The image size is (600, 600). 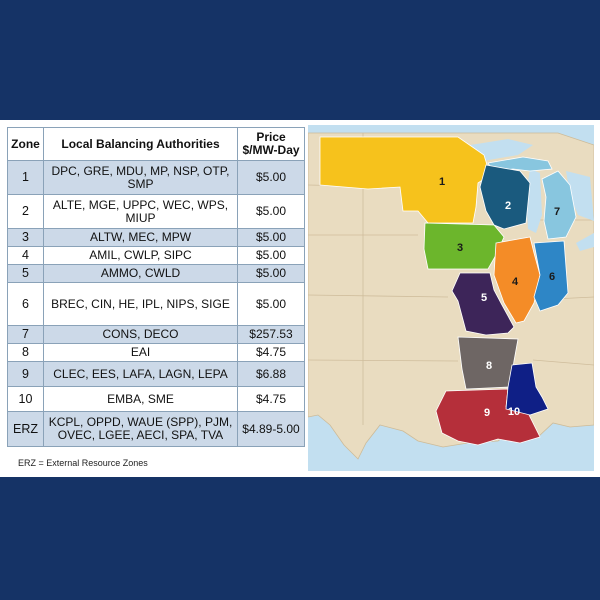 What do you see at coordinates (557, 212) in the screenshot?
I see `zone7-label: 7` at bounding box center [557, 212].